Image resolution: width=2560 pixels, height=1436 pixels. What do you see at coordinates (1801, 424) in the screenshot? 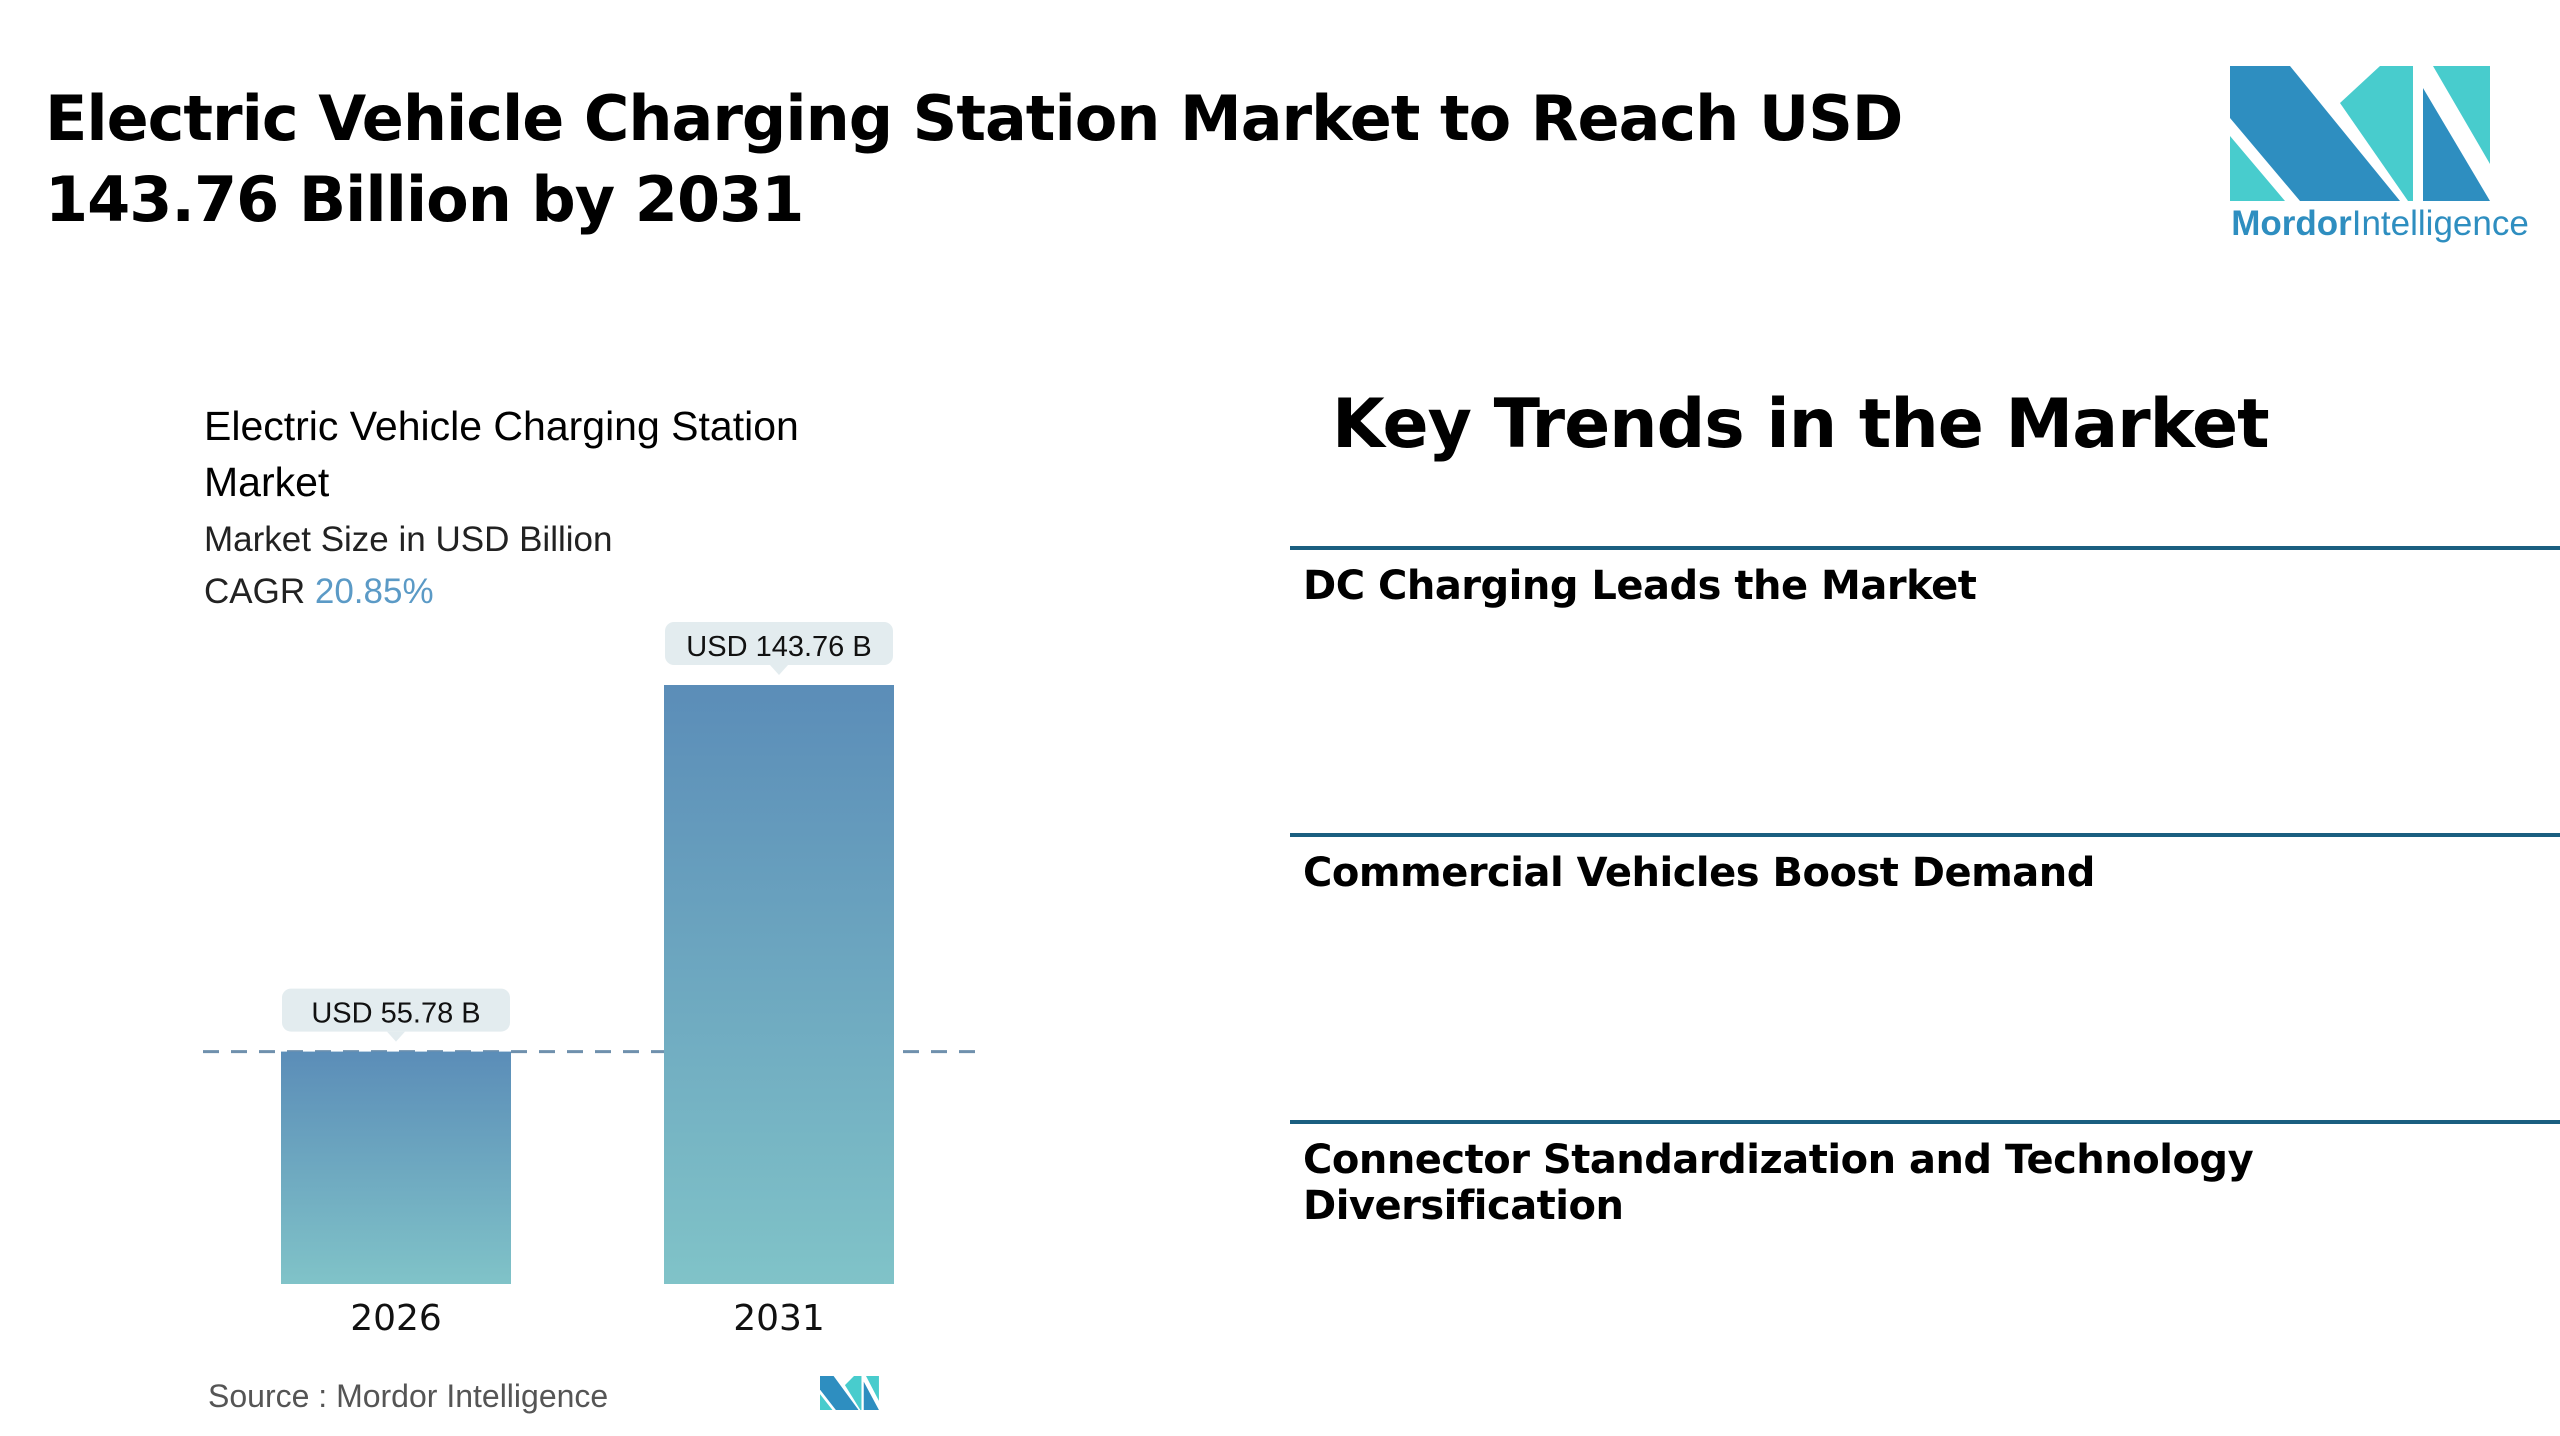
I see `key-trends-title: Key Trends in the Market` at bounding box center [1801, 424].